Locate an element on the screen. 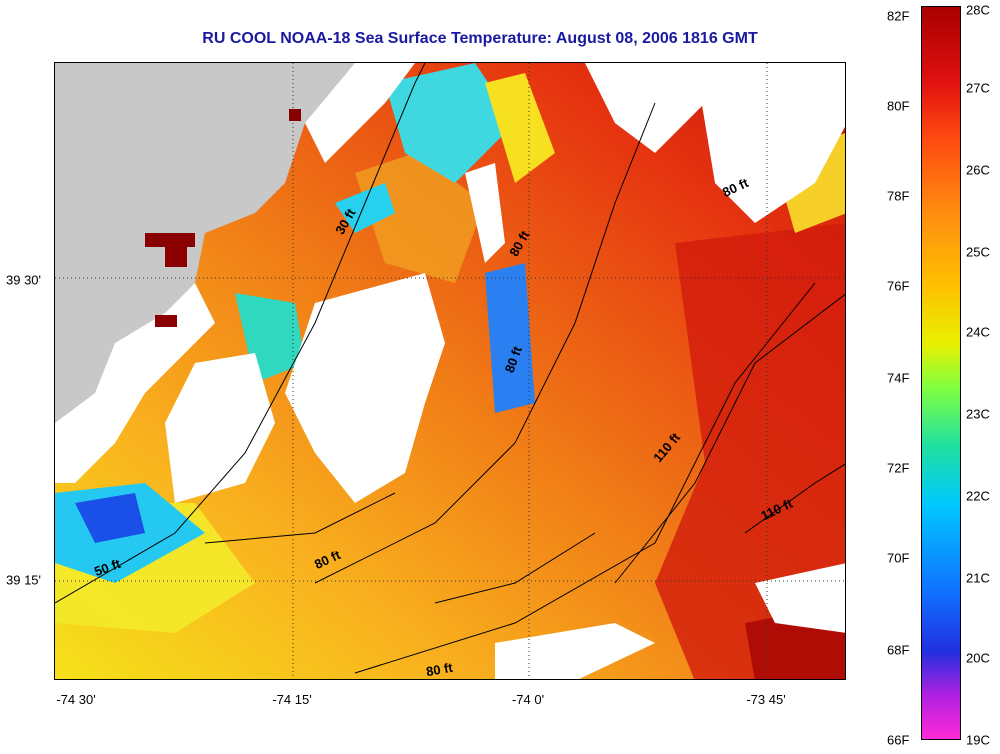 Image resolution: width=1000 pixels, height=754 pixels. colorbar-c-label: 27C is located at coordinates (978, 88).